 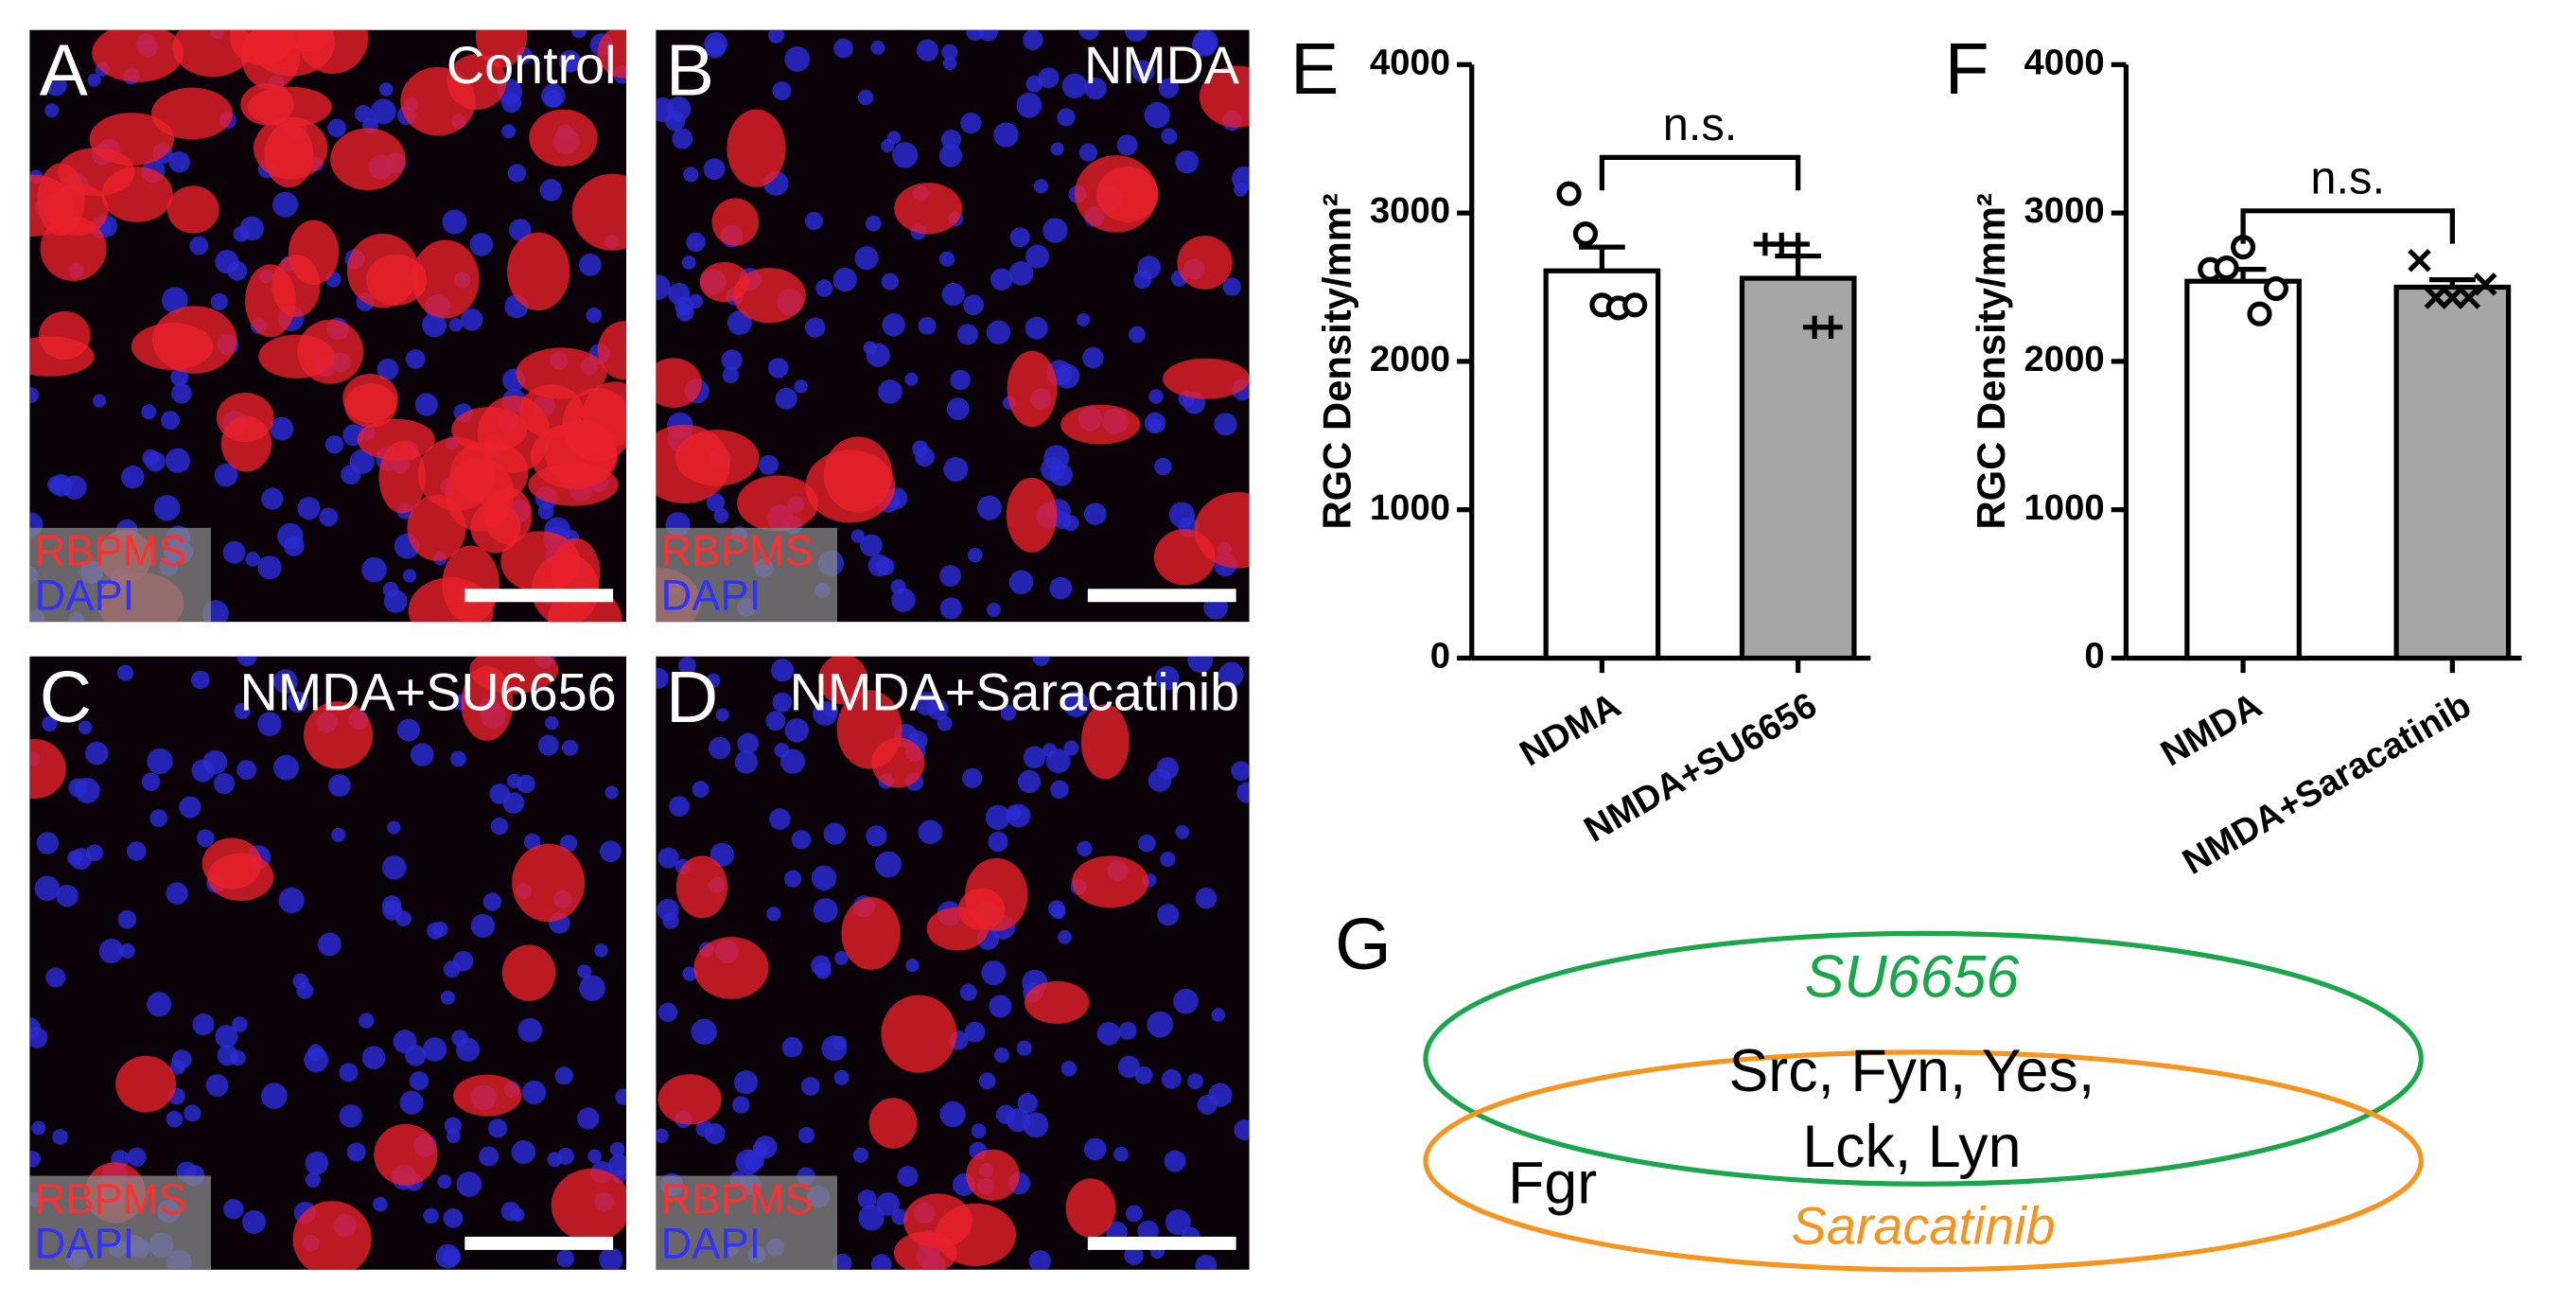 I want to click on scale-bar, so click(x=1161, y=1243).